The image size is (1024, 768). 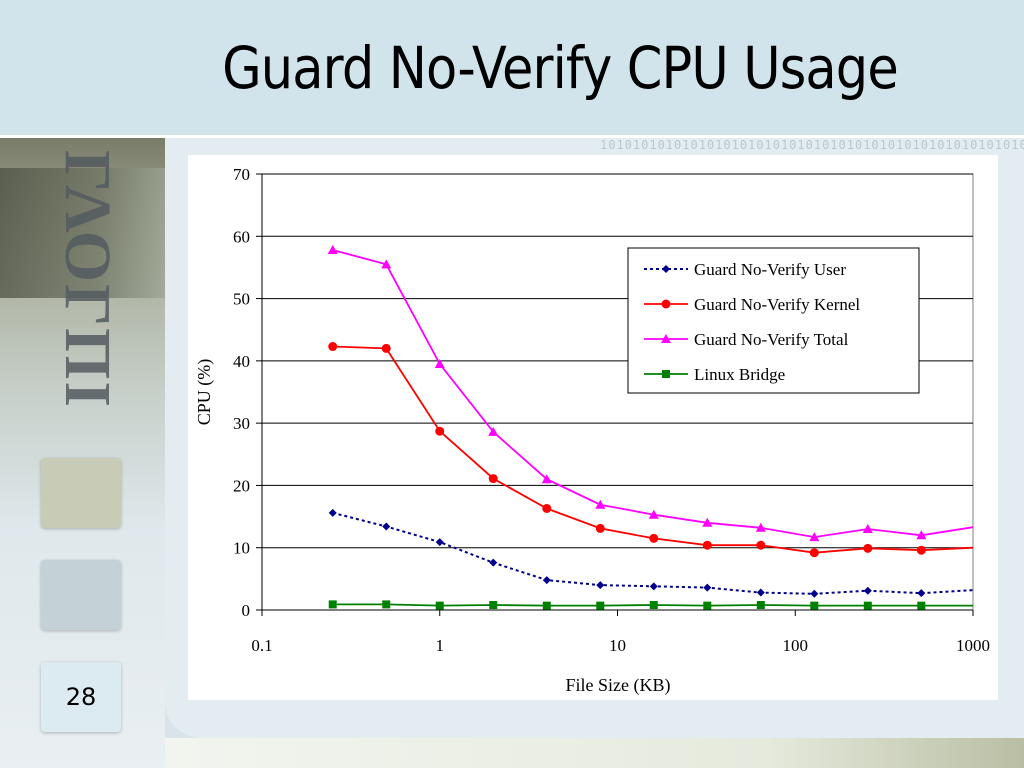 What do you see at coordinates (739, 374) in the screenshot?
I see `legend-label: Linux Bridge` at bounding box center [739, 374].